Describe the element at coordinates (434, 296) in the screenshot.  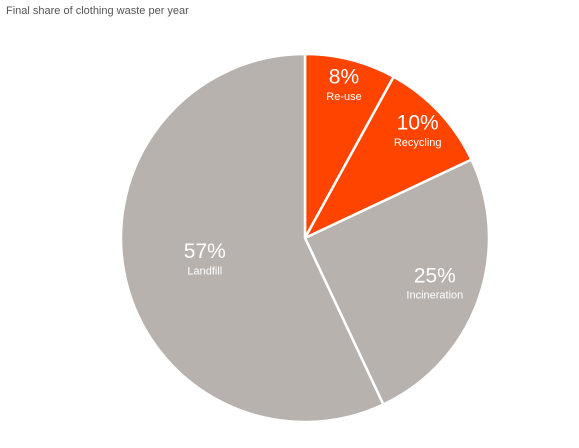
I see `category-label: Incineration` at that location.